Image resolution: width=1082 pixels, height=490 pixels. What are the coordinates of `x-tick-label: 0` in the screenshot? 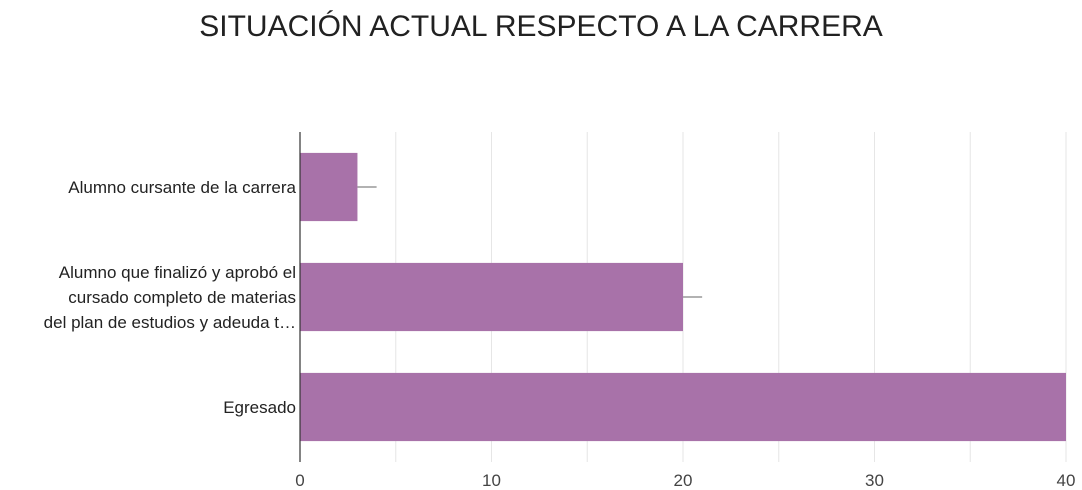 It's located at (299, 480).